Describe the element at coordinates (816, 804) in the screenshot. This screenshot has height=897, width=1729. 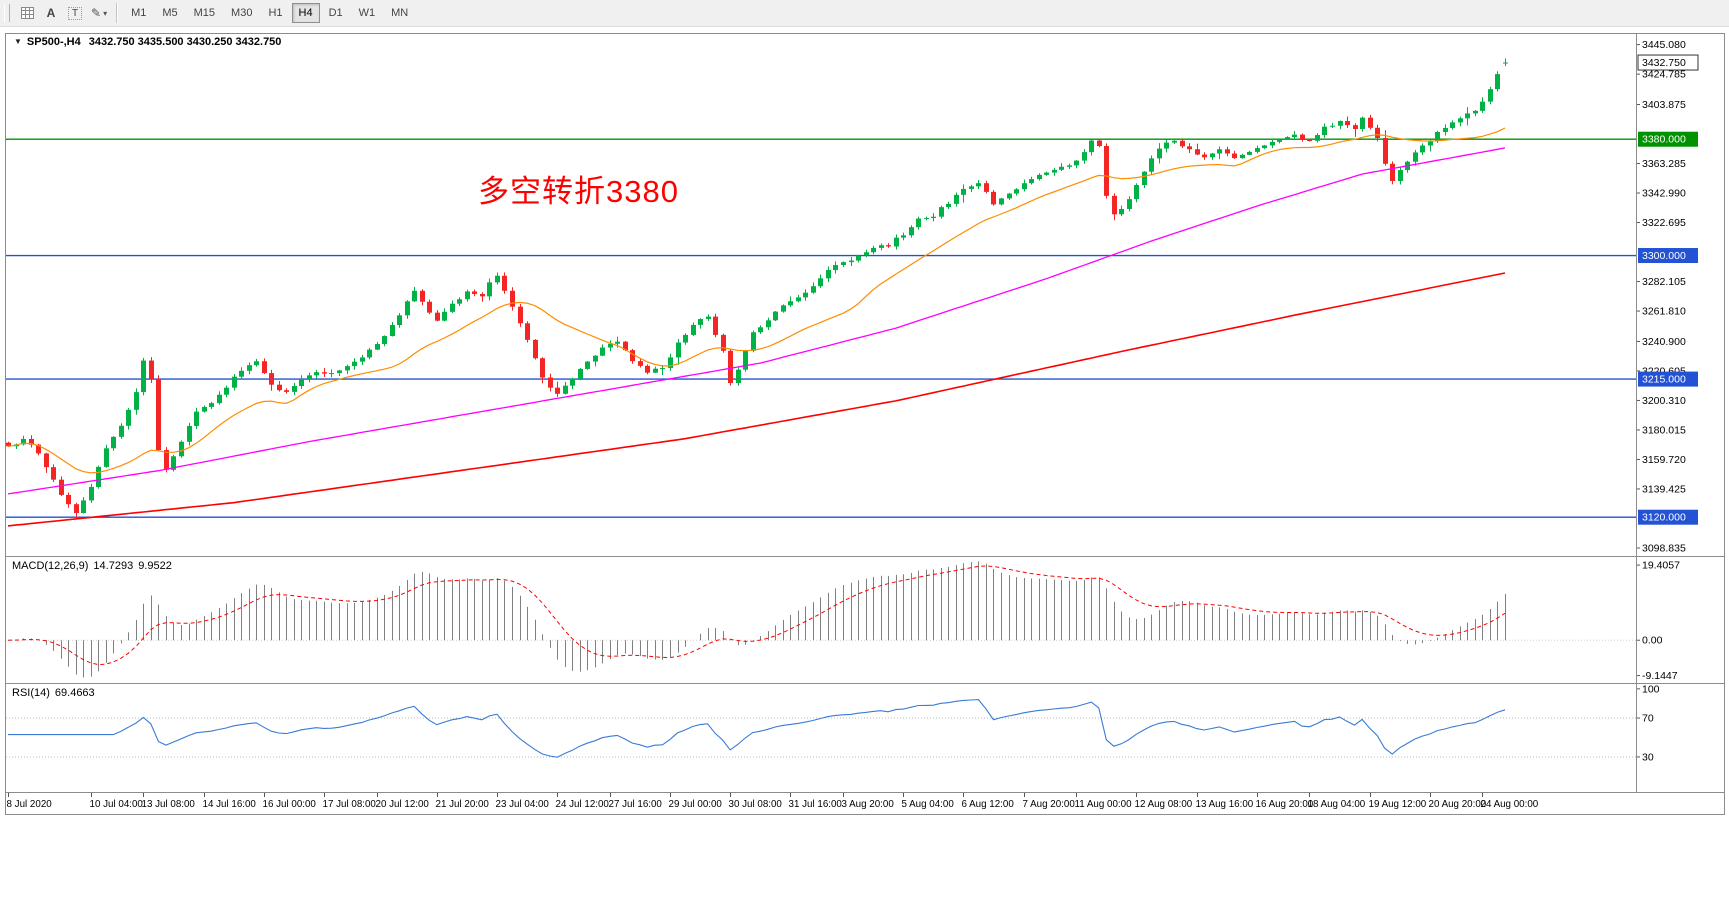
I see `time-tick-label: 31 Jul 16:00` at that location.